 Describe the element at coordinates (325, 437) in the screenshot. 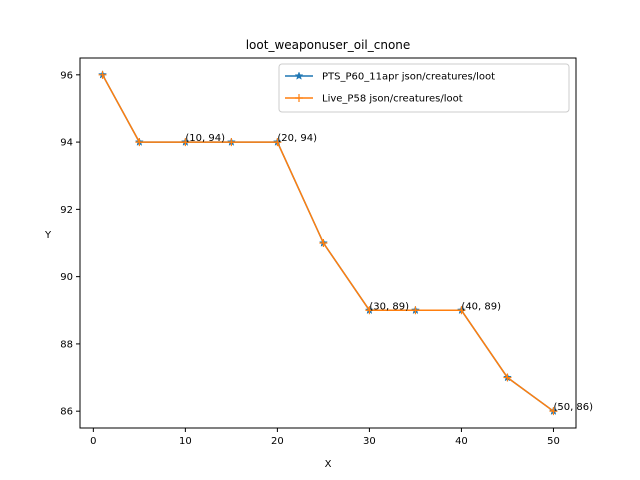

I see `x-axis: 0 10 20 30 40 50` at that location.